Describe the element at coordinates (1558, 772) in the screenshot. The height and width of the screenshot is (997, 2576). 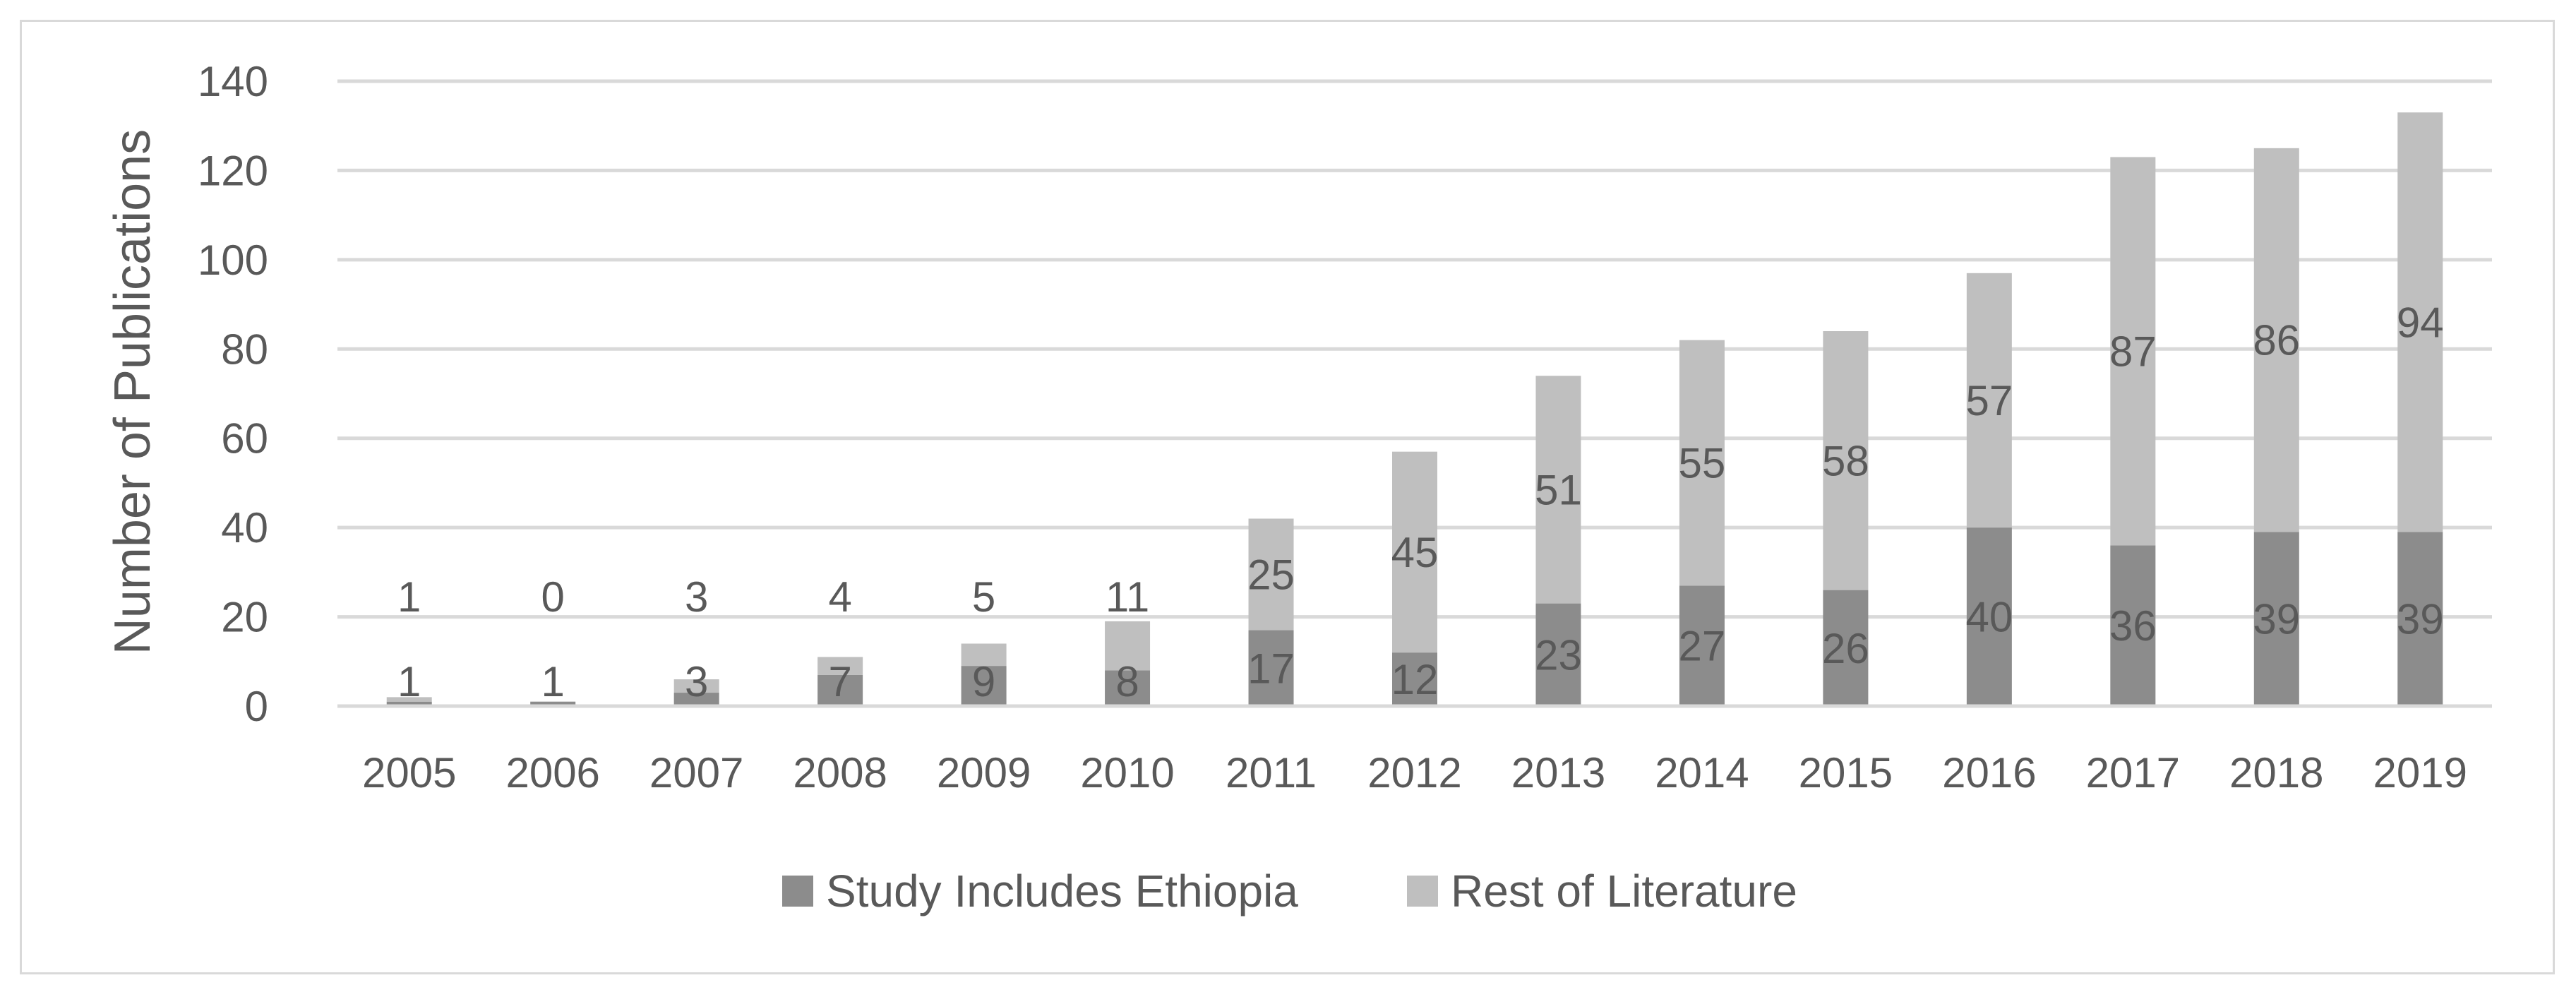
I see `x-tick-label: 2013` at that location.